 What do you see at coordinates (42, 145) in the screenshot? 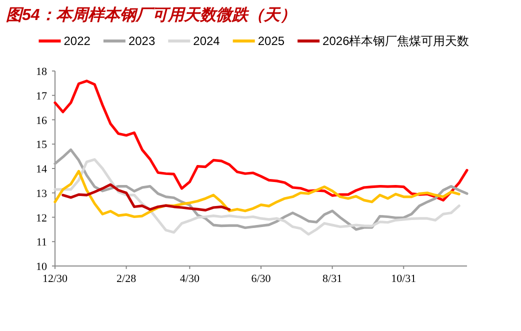
I see `y-tick-label: 15` at bounding box center [42, 145].